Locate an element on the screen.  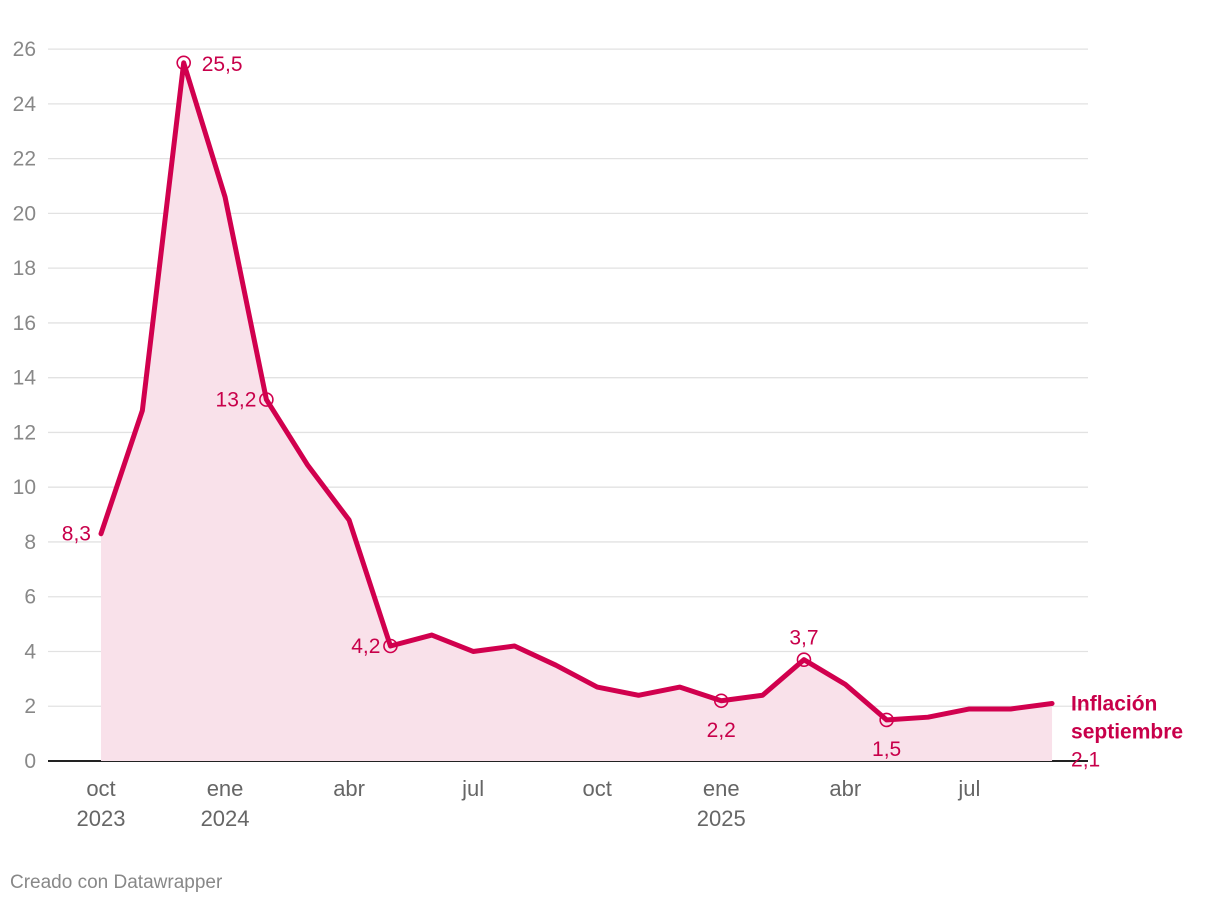
x-tick-year-2025: 2025 is located at coordinates (721, 818).